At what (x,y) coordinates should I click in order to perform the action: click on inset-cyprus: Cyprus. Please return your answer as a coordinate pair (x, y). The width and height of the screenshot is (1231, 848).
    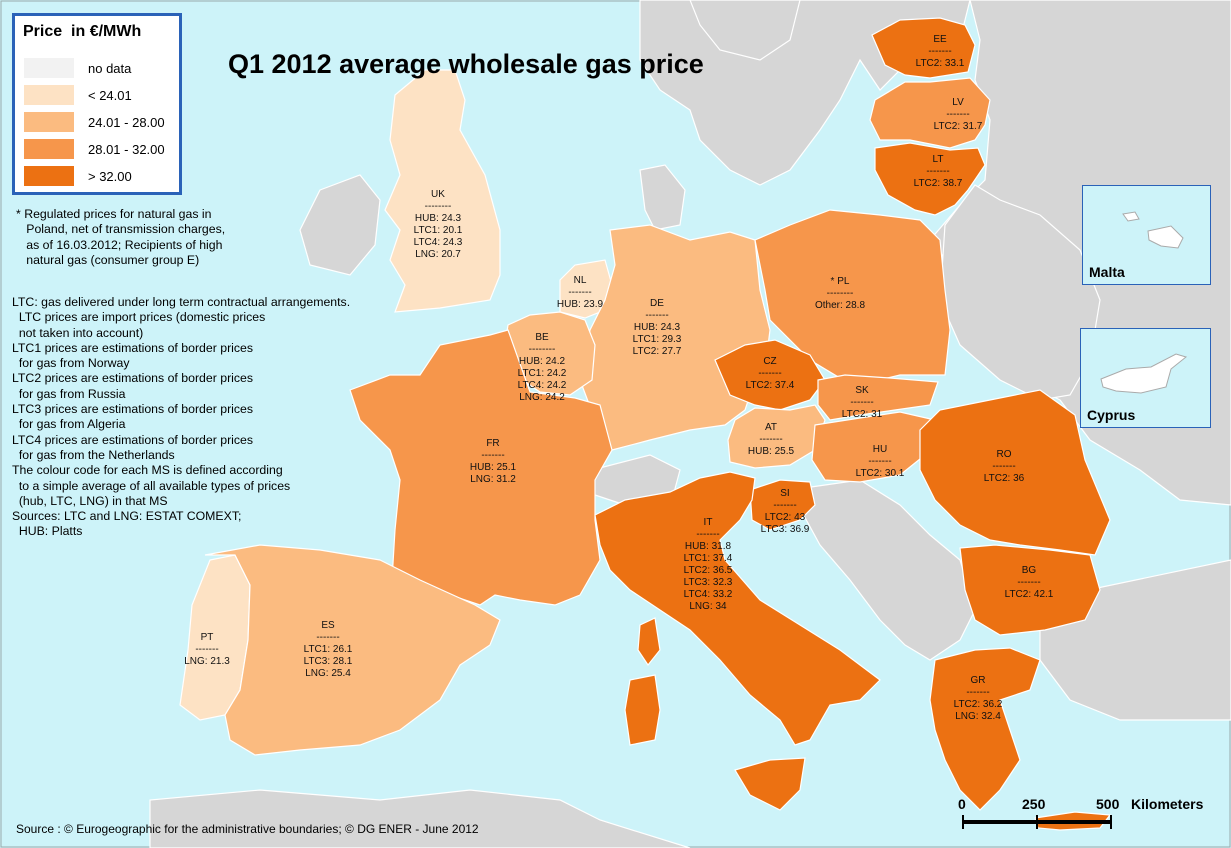
    Looking at the image, I should click on (1145, 378).